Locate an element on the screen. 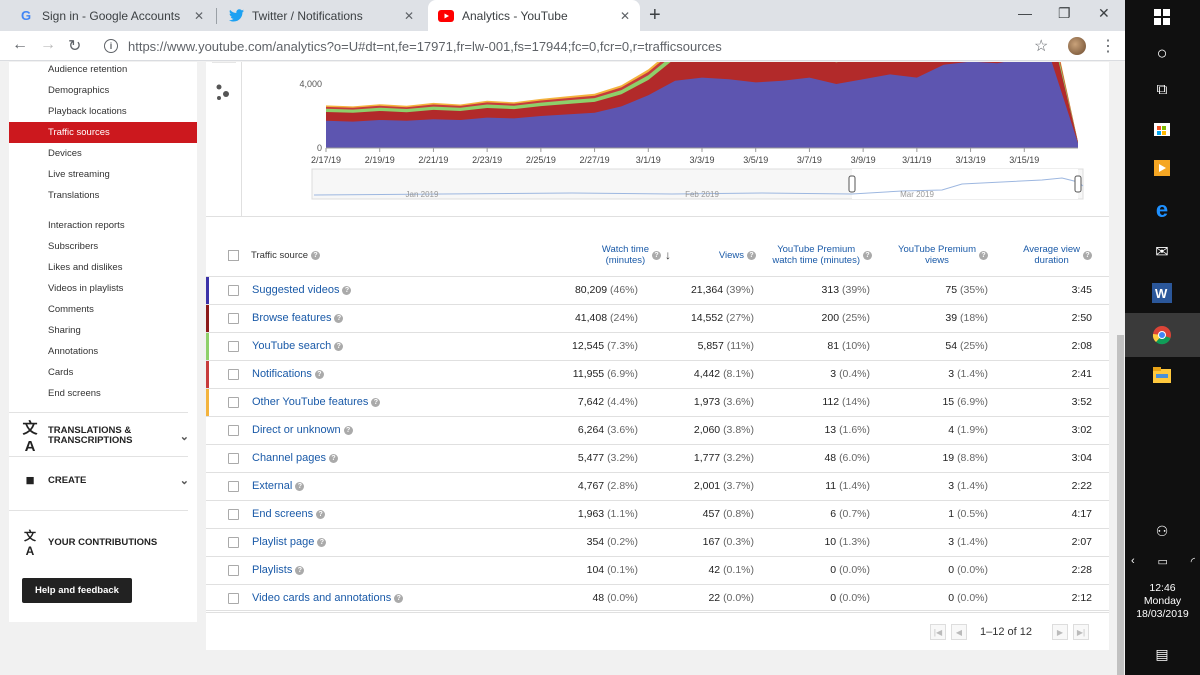 The height and width of the screenshot is (675, 1200). word-icon: W is located at coordinates (1162, 293).